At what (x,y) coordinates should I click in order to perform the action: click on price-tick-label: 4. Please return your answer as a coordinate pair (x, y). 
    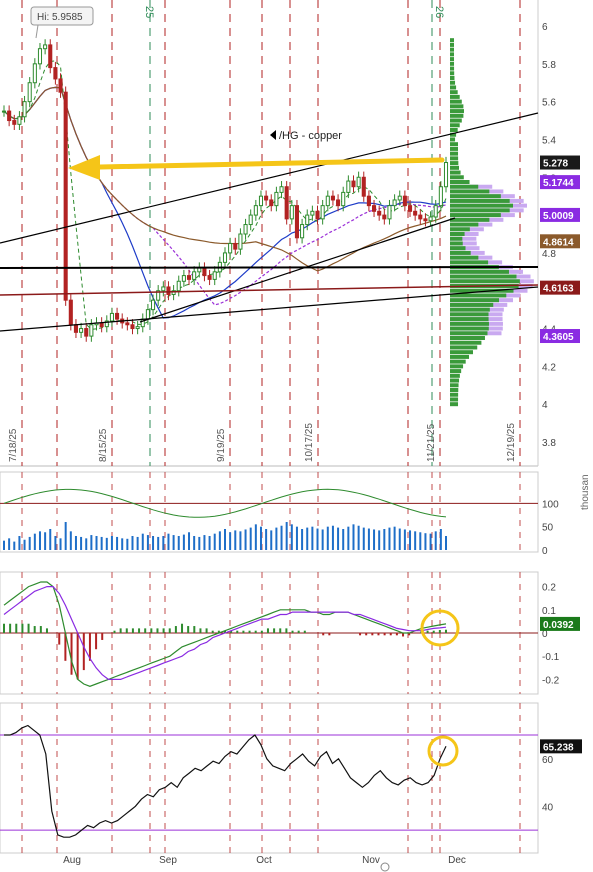
    Looking at the image, I should click on (545, 405).